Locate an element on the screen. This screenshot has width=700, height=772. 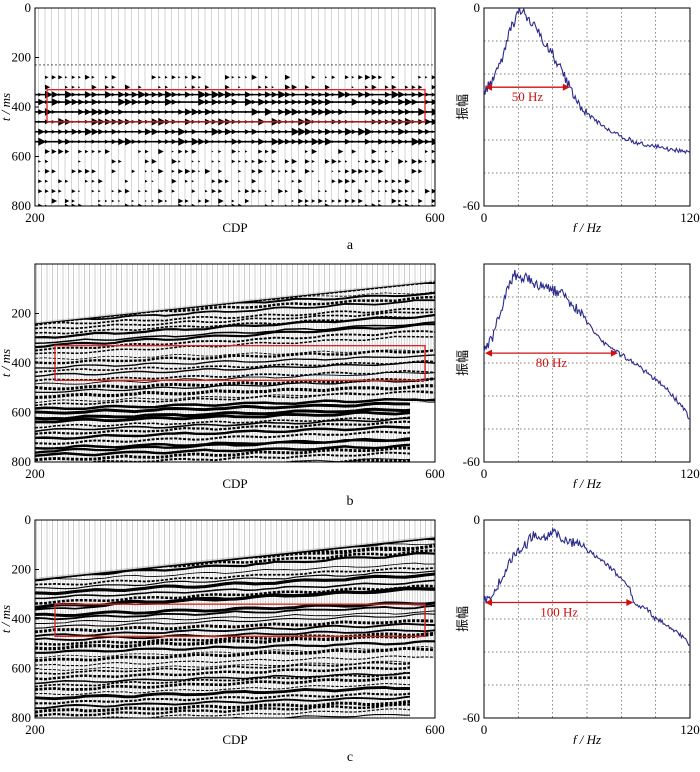
y-tick-label: 400 is located at coordinates (22, 106).